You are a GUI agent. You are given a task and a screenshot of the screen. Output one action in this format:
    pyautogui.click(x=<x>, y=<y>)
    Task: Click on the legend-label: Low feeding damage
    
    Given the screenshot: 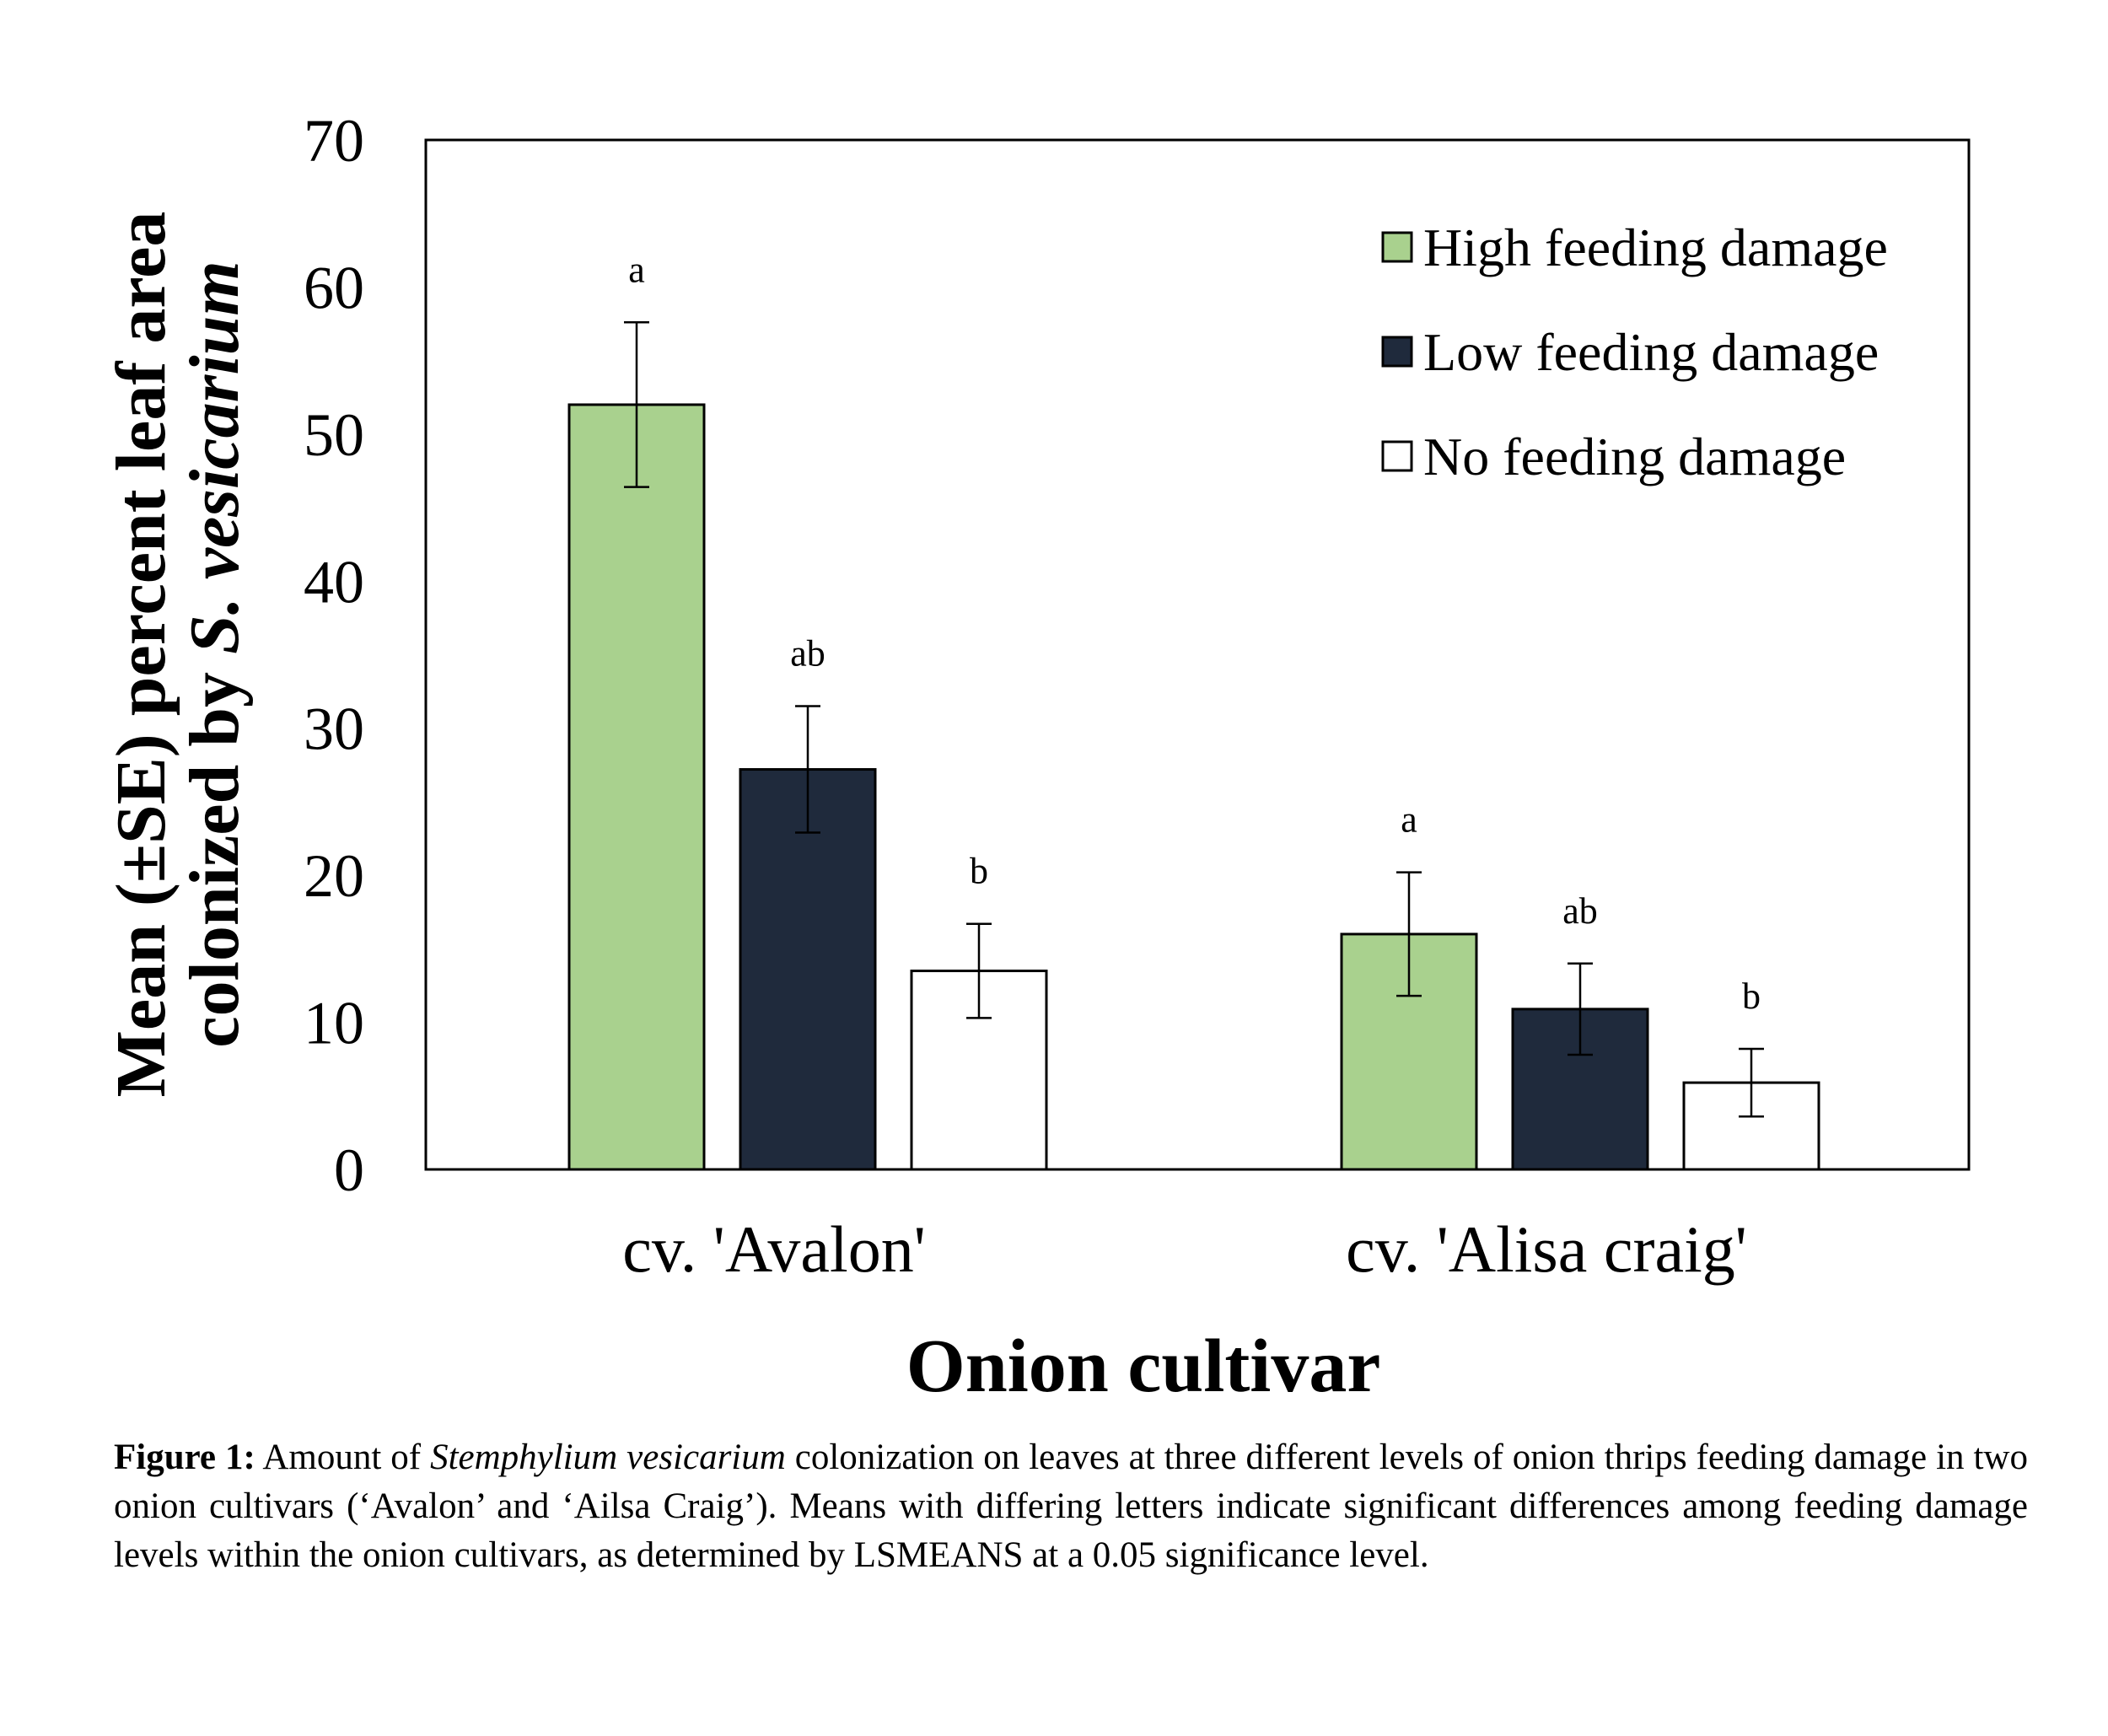 What is the action you would take?
    pyautogui.click(x=1651, y=352)
    